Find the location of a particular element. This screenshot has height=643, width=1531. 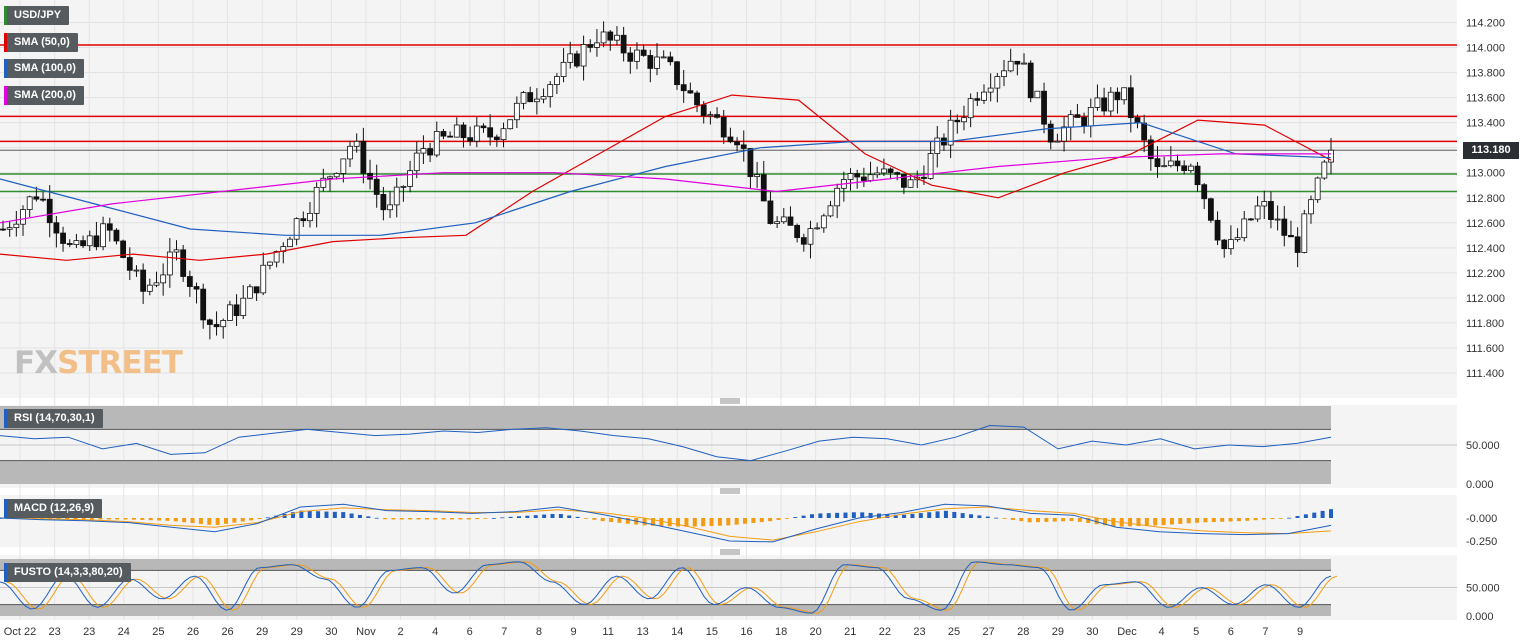

macd-label: MACD (12,26,9) is located at coordinates (53, 508).